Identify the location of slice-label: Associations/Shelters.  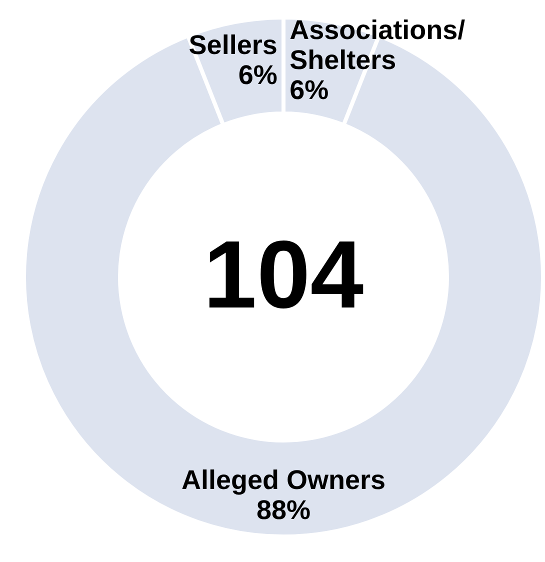
(378, 44).